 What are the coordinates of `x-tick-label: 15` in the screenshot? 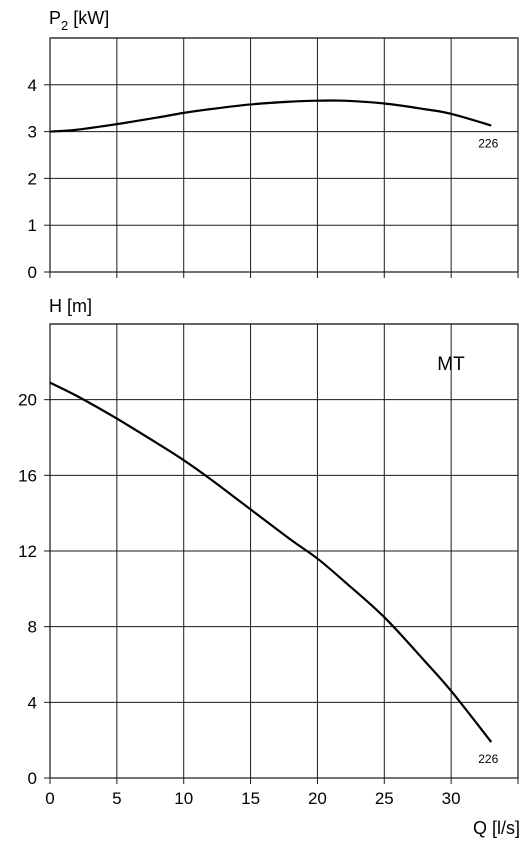 It's located at (250, 798).